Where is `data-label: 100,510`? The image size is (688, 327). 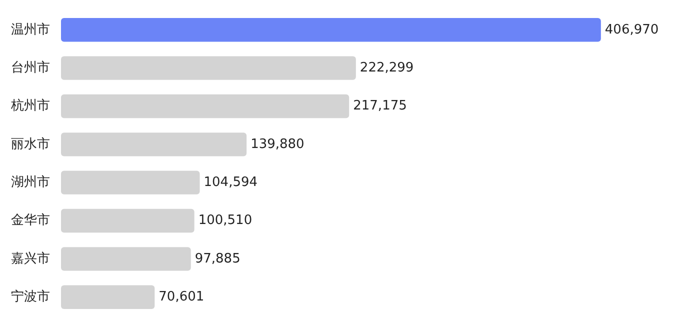
data-label: 100,510 is located at coordinates (225, 220).